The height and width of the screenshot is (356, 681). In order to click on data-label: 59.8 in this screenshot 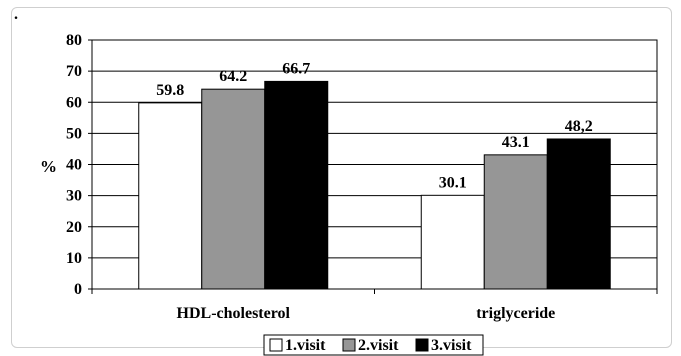, I will do `click(170, 90)`.